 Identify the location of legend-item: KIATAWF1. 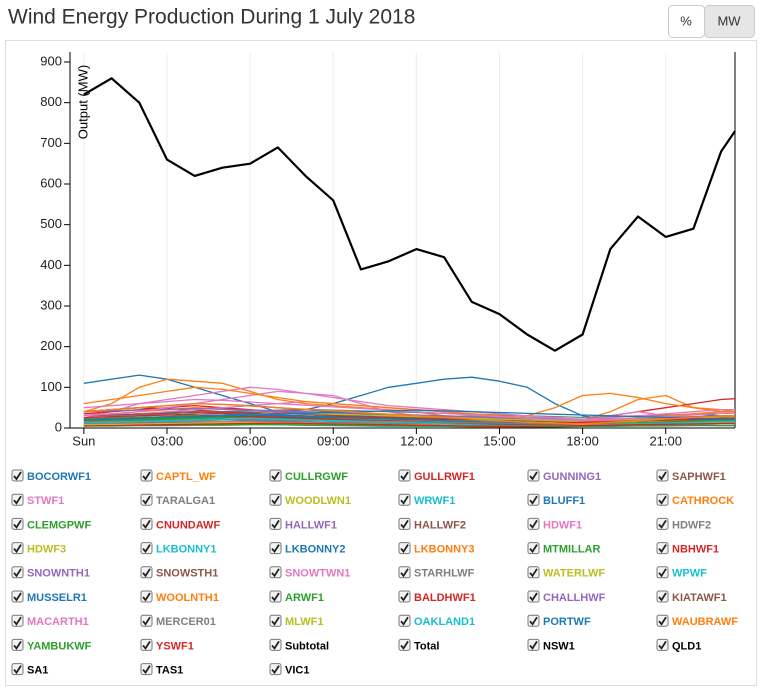
(691, 597).